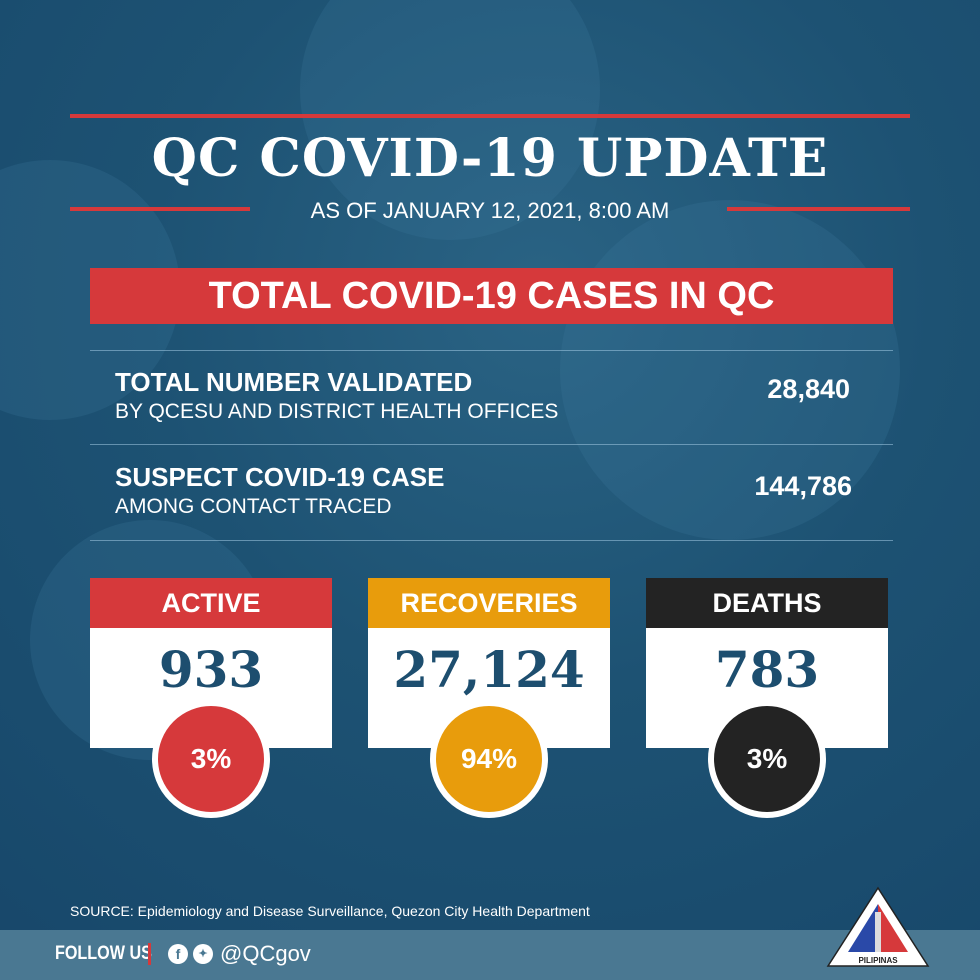 The height and width of the screenshot is (980, 980). What do you see at coordinates (178, 954) in the screenshot?
I see `facebook-icon: f` at bounding box center [178, 954].